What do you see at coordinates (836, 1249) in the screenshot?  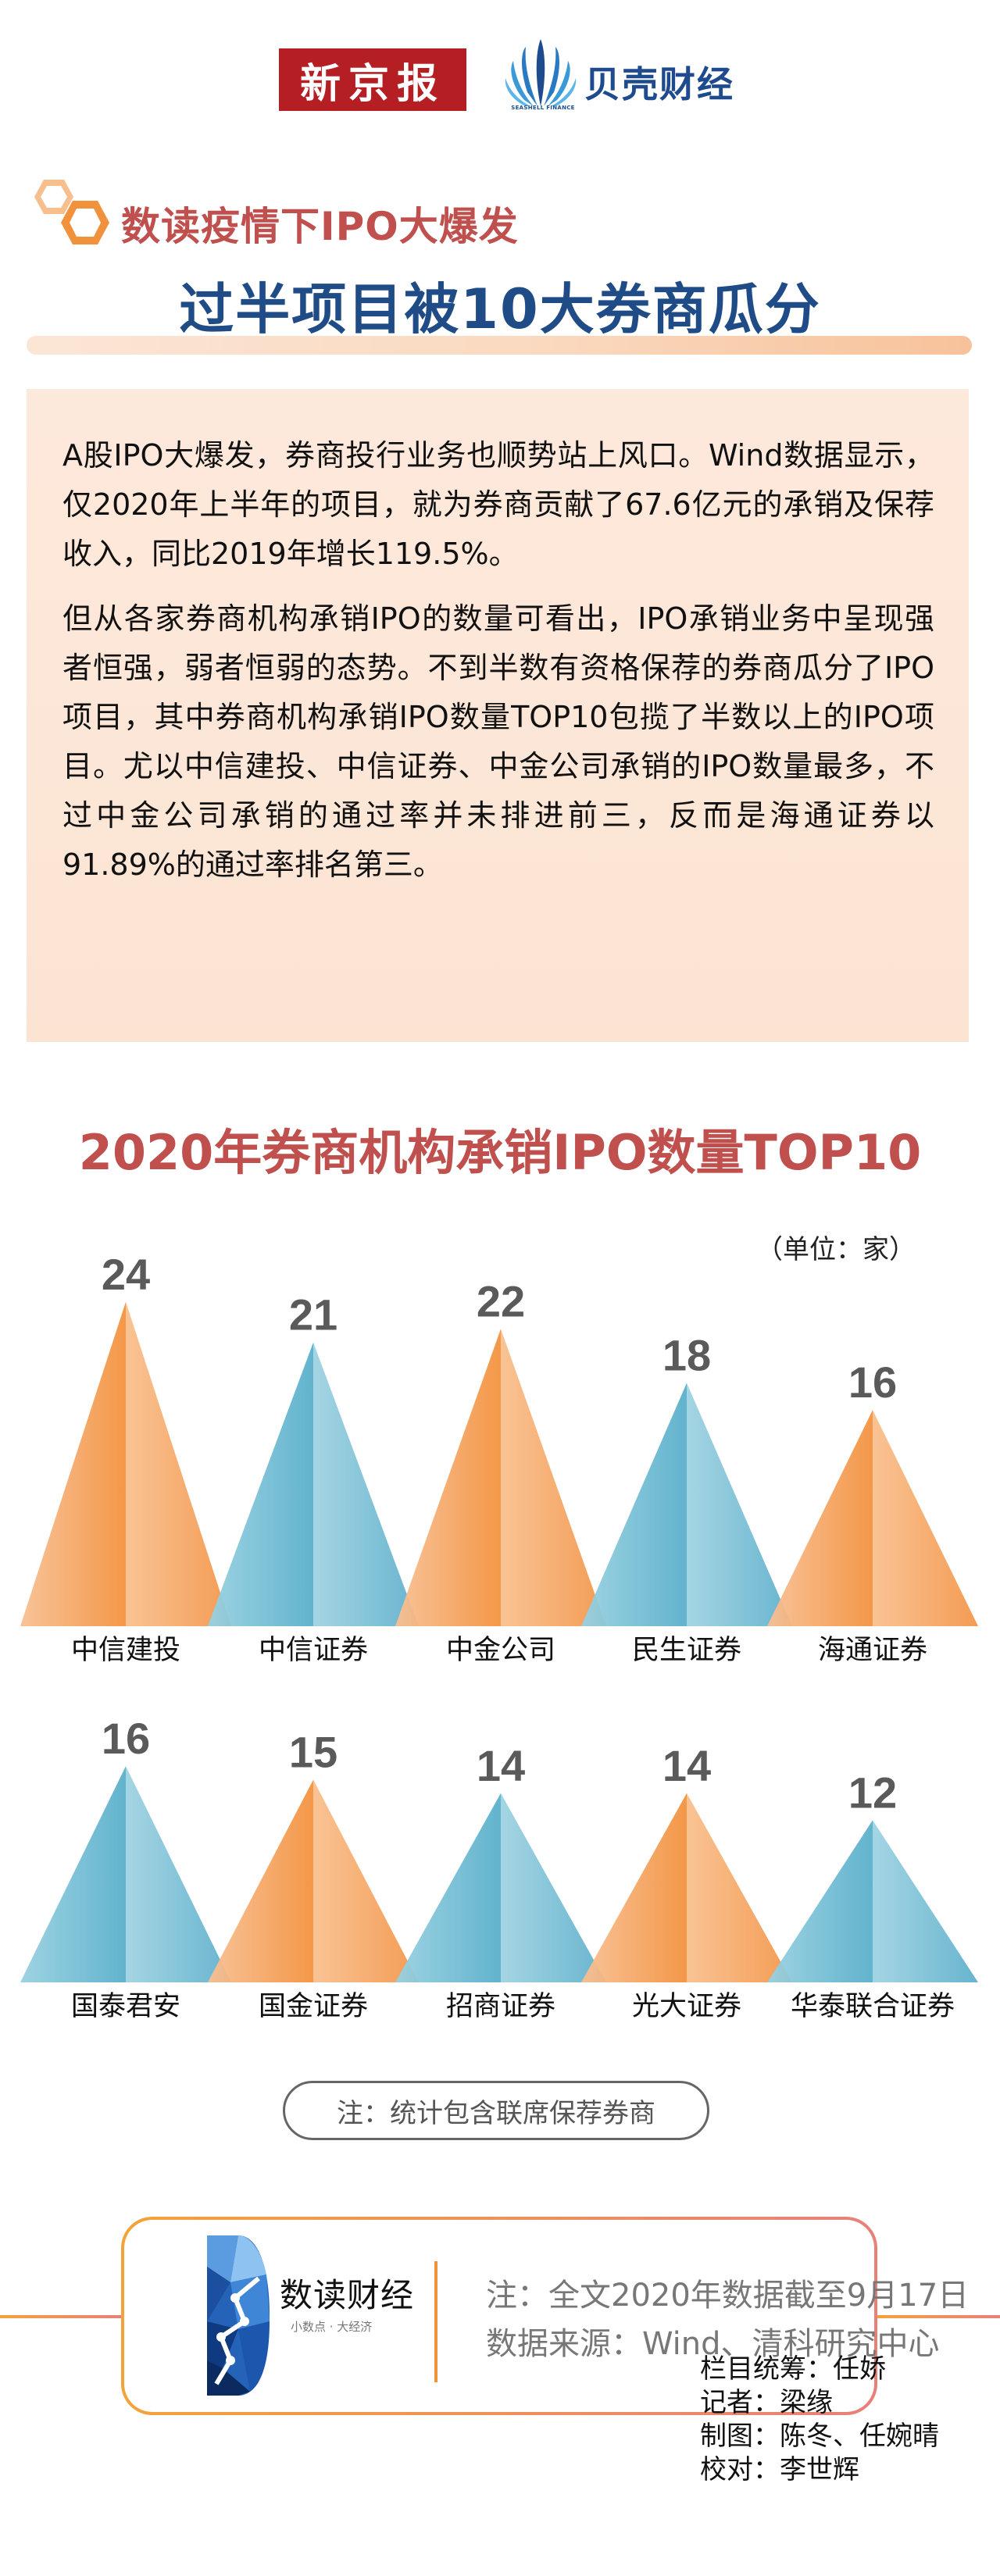 I see `chart-unit: （单位：家）` at bounding box center [836, 1249].